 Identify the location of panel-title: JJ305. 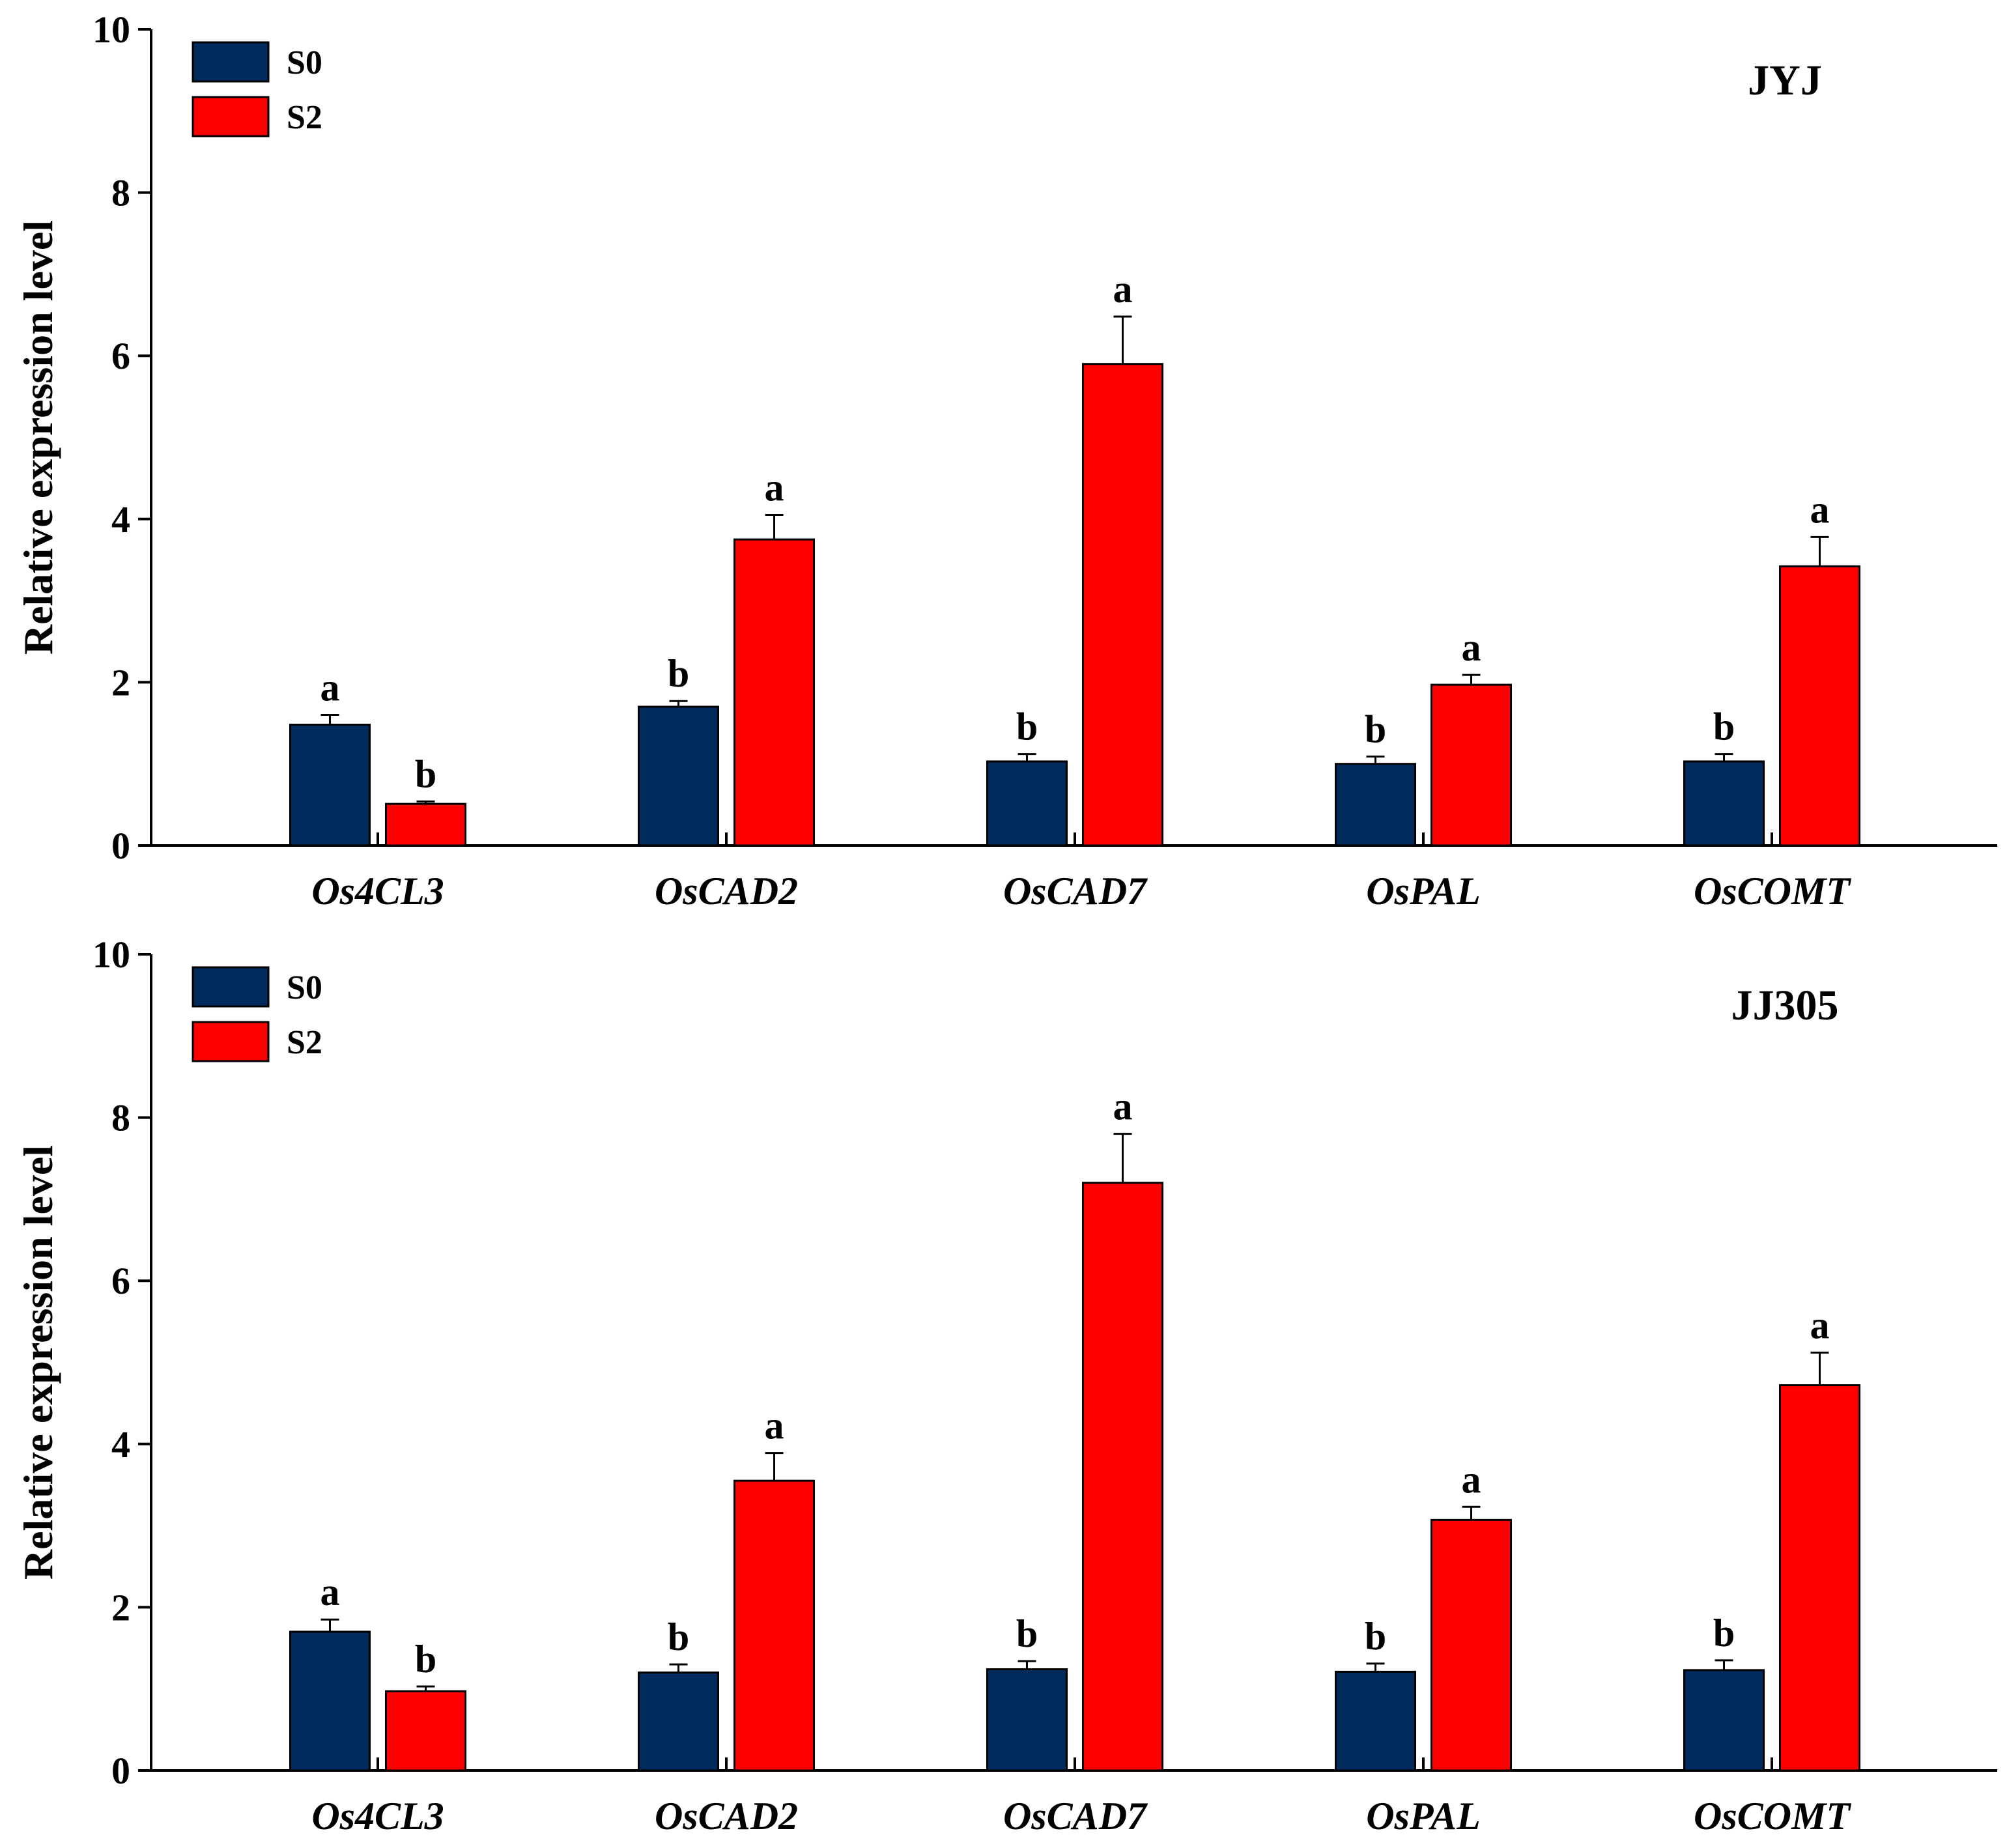
(1785, 1006).